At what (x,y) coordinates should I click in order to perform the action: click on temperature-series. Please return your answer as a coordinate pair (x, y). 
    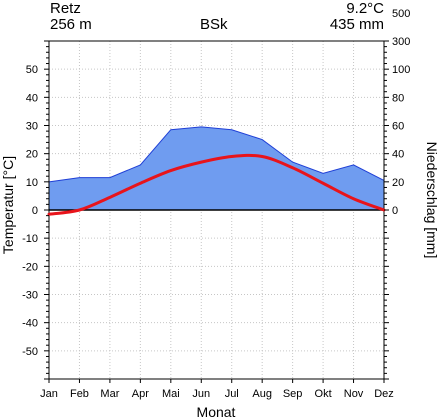
    Looking at the image, I should click on (216, 184).